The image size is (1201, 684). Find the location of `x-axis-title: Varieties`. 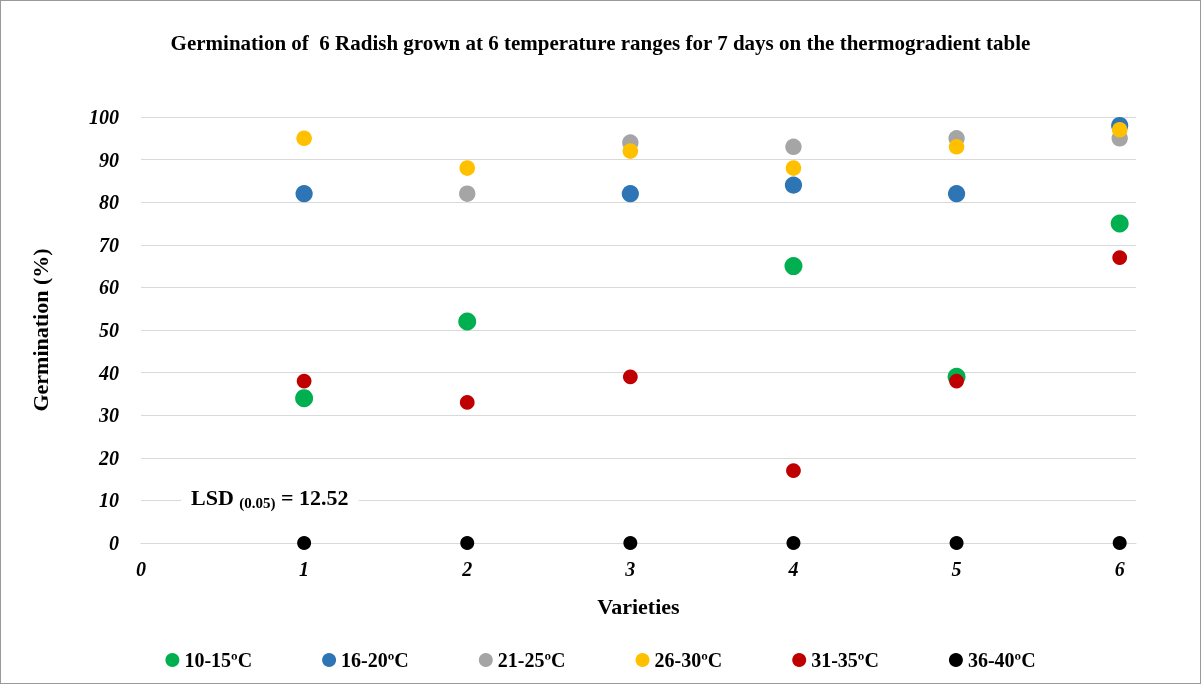

x-axis-title: Varieties is located at coordinates (639, 606).